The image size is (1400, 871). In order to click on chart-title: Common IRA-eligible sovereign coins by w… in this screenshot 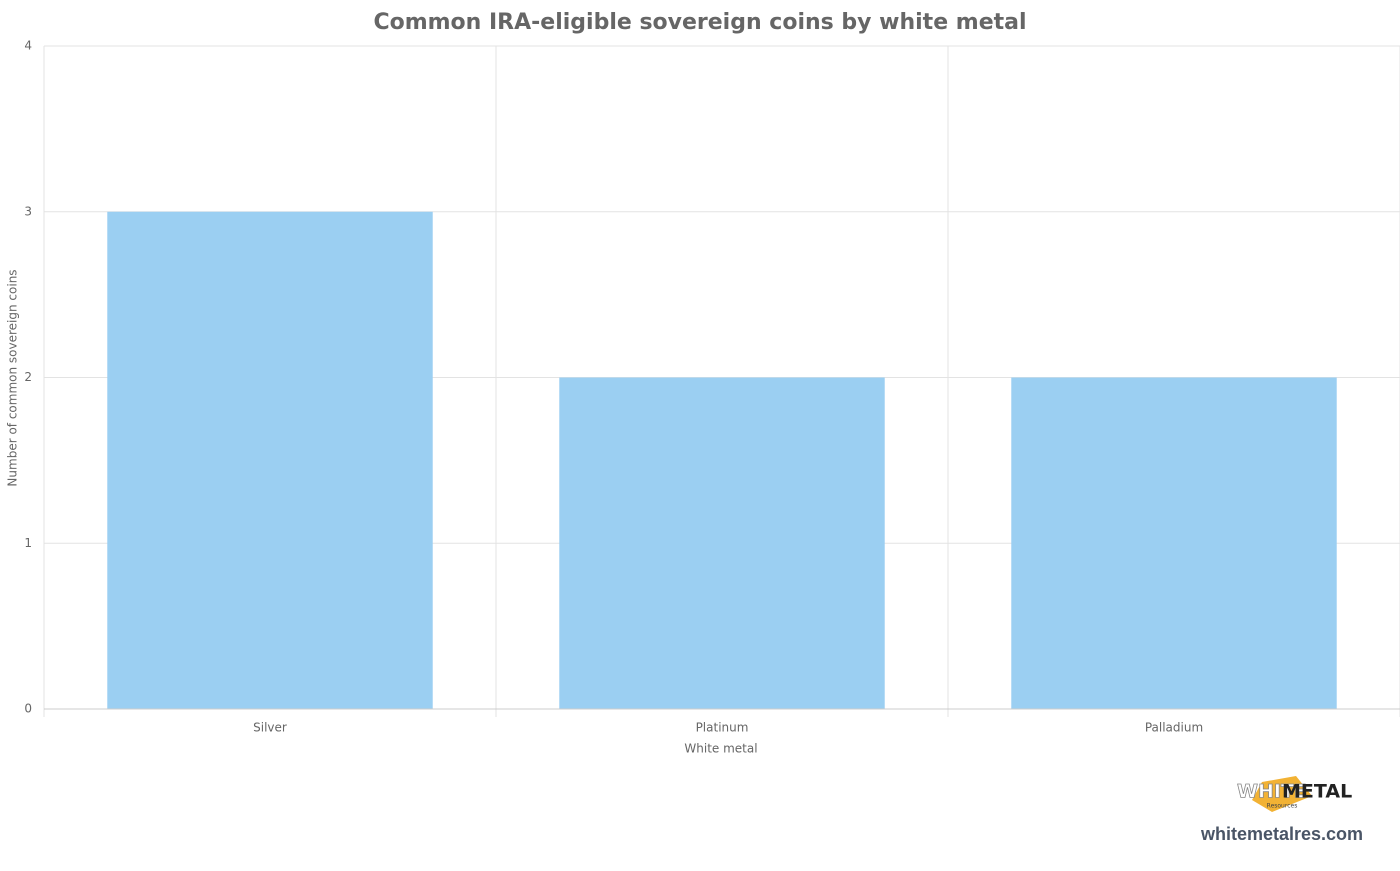, I will do `click(699, 22)`.